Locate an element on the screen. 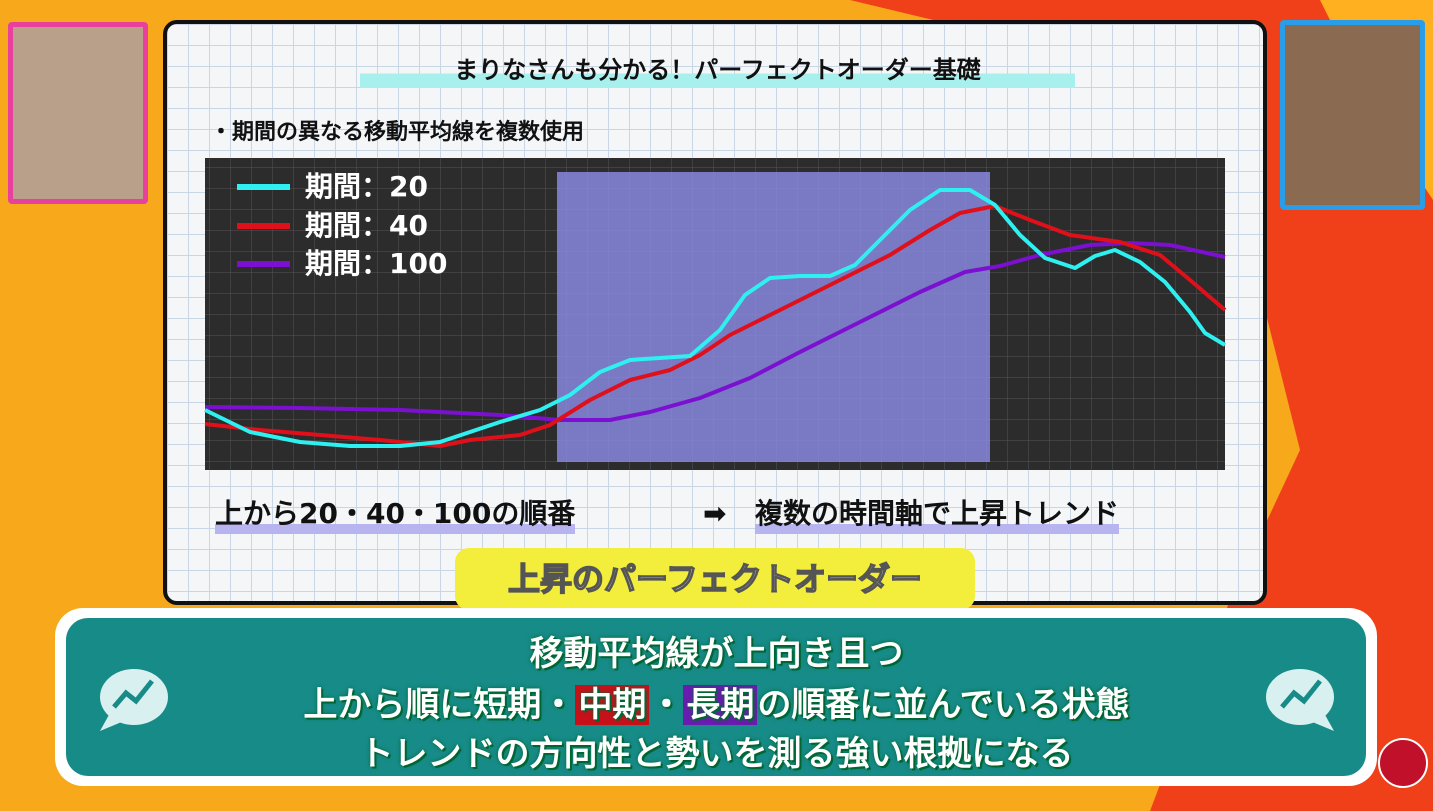  text: 上から順に短期・ is located at coordinates (439, 705).